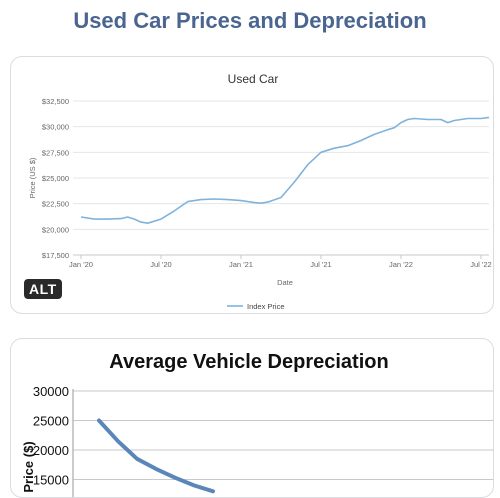  I want to click on legend-label: Index Price, so click(266, 306).